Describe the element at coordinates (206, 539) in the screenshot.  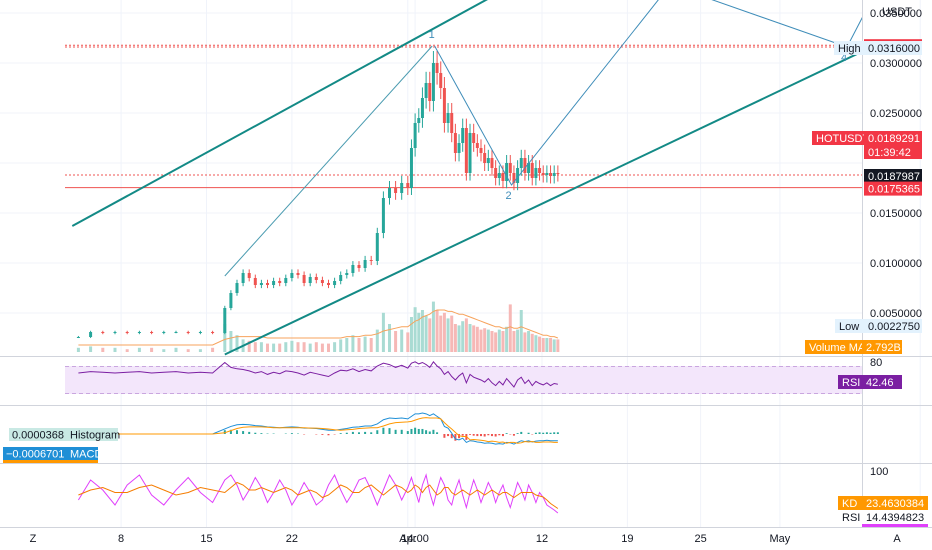
I see `time-tick-label: 15` at that location.